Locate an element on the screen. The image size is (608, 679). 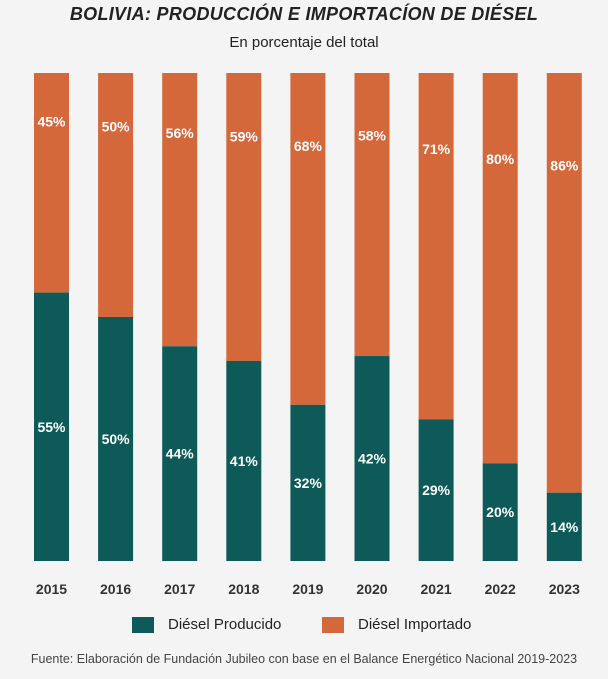
data-label-importado-2016: 50% is located at coordinates (116, 127).